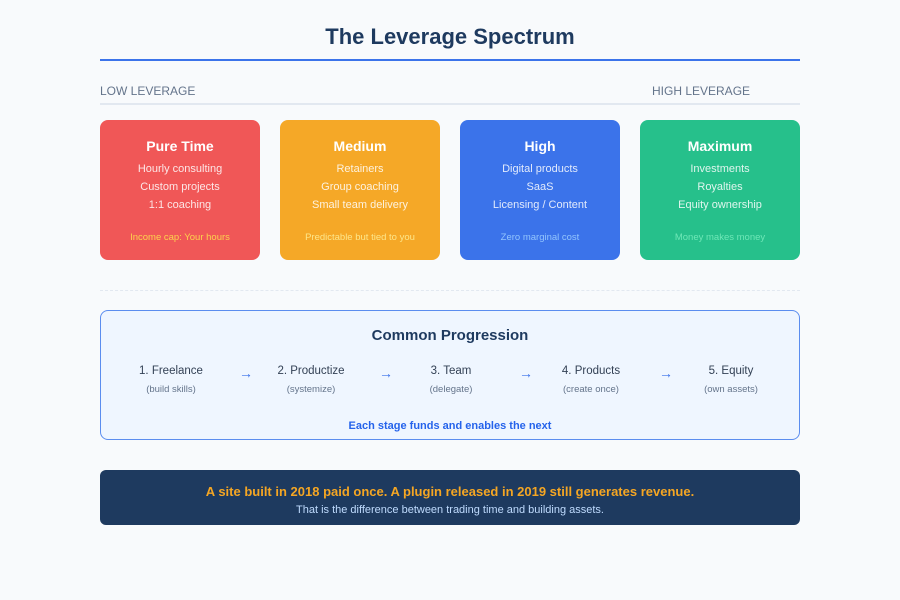 The image size is (900, 600). Describe the element at coordinates (731, 371) in the screenshot. I see `stage-name: 5. Equity` at that location.